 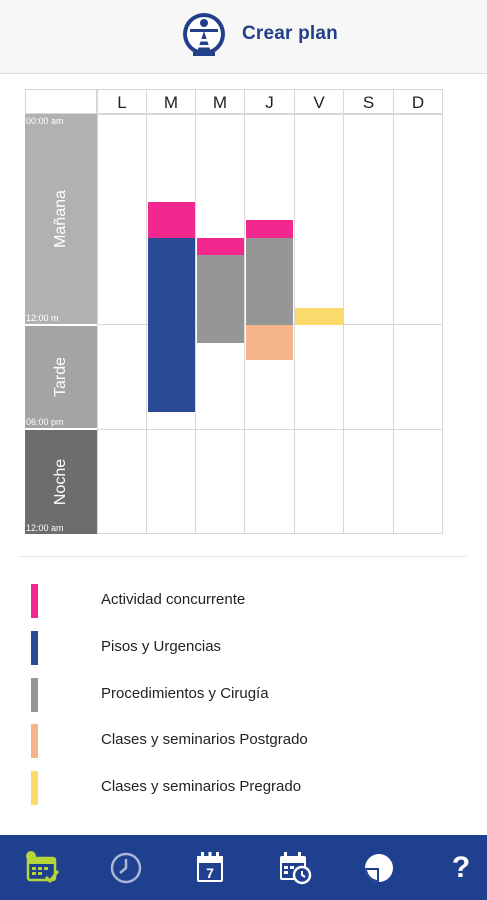 What do you see at coordinates (220, 246) in the screenshot?
I see `activity-block-concurrent-wednesday` at bounding box center [220, 246].